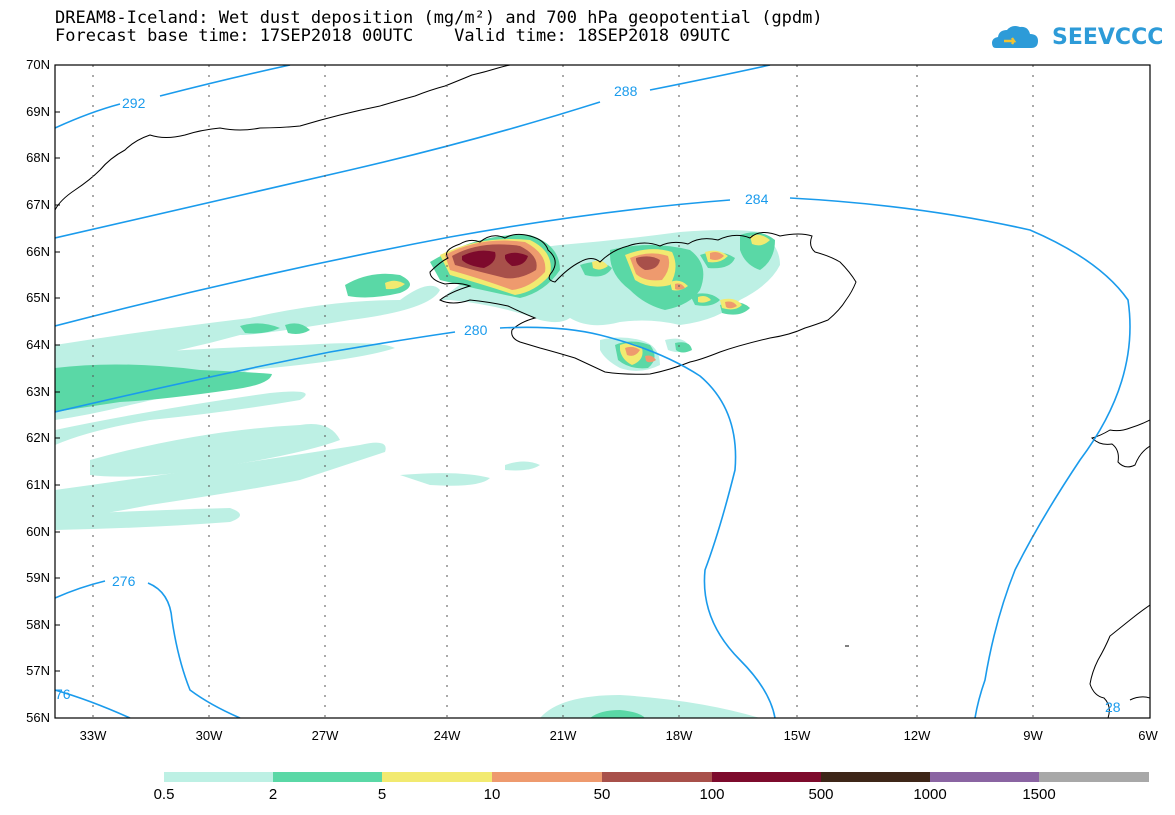 The height and width of the screenshot is (815, 1175). Describe the element at coordinates (38, 344) in the screenshot. I see `lat-label: 64N` at that location.